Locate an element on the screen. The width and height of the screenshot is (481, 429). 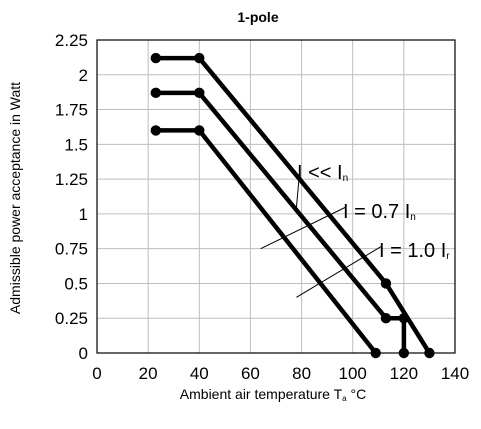
x-tick-label: 0 is located at coordinates (96, 373).